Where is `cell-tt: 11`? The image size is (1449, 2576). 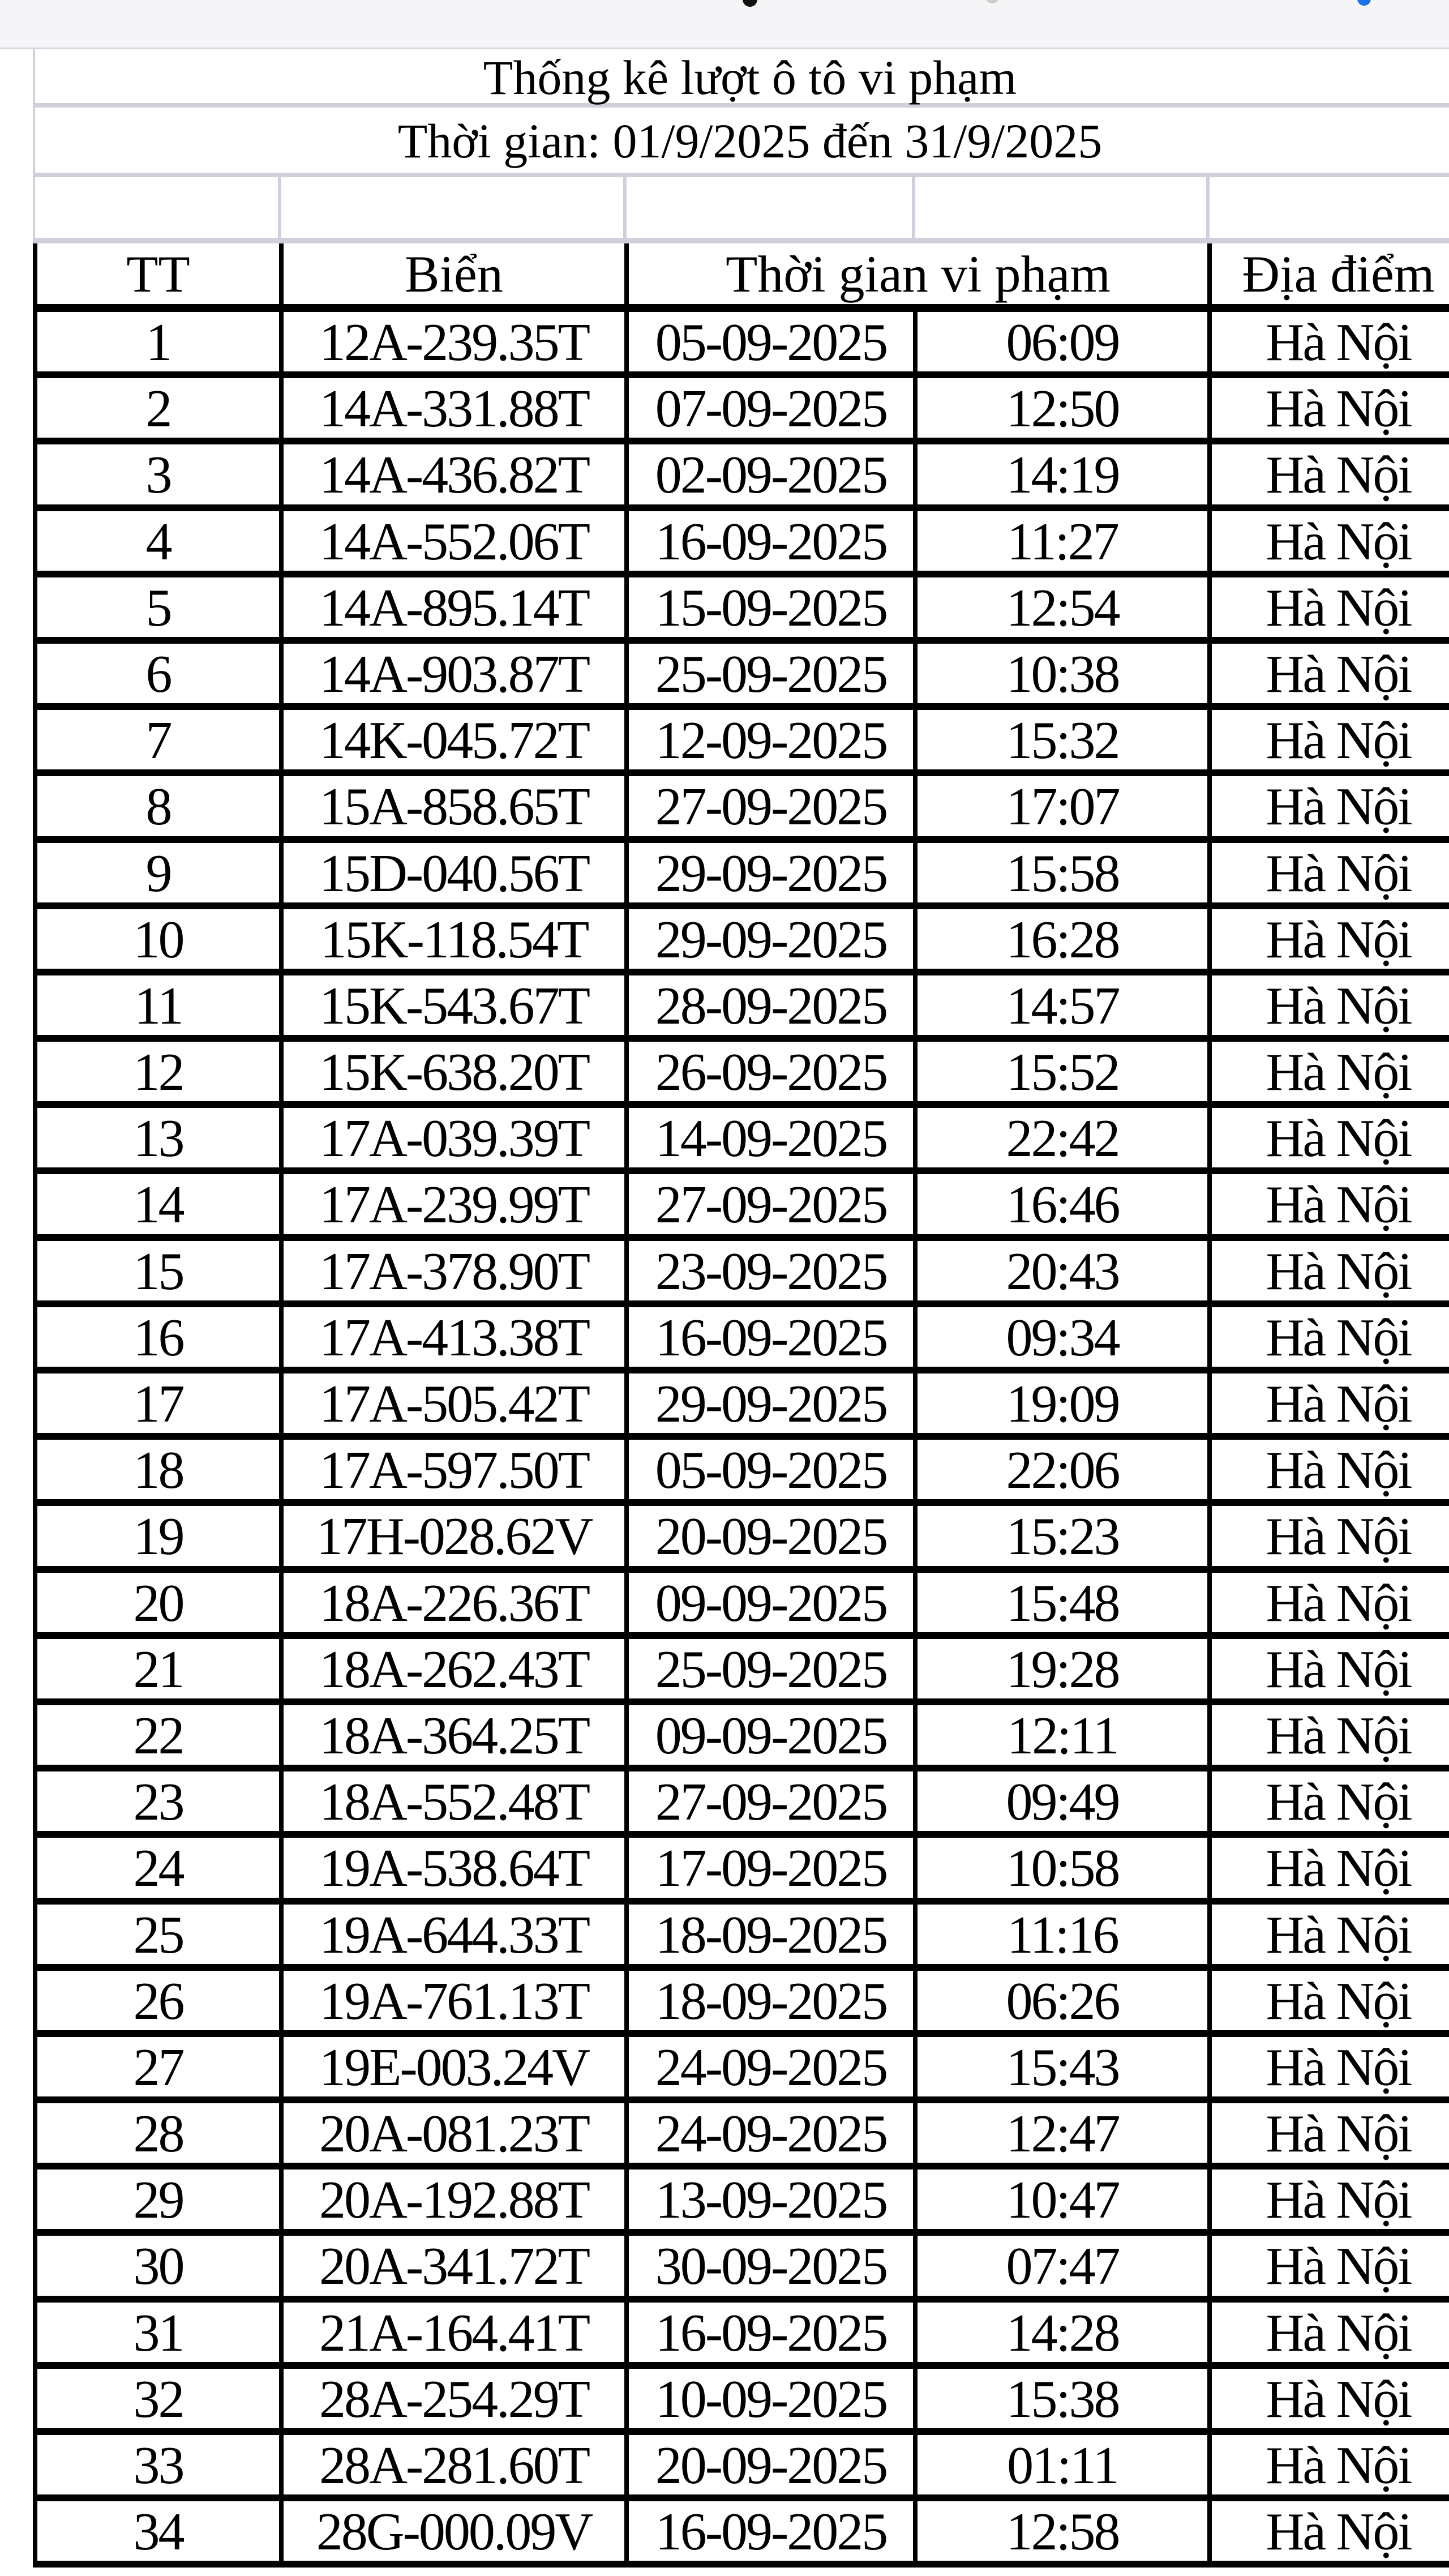 cell-tt: 11 is located at coordinates (160, 1006).